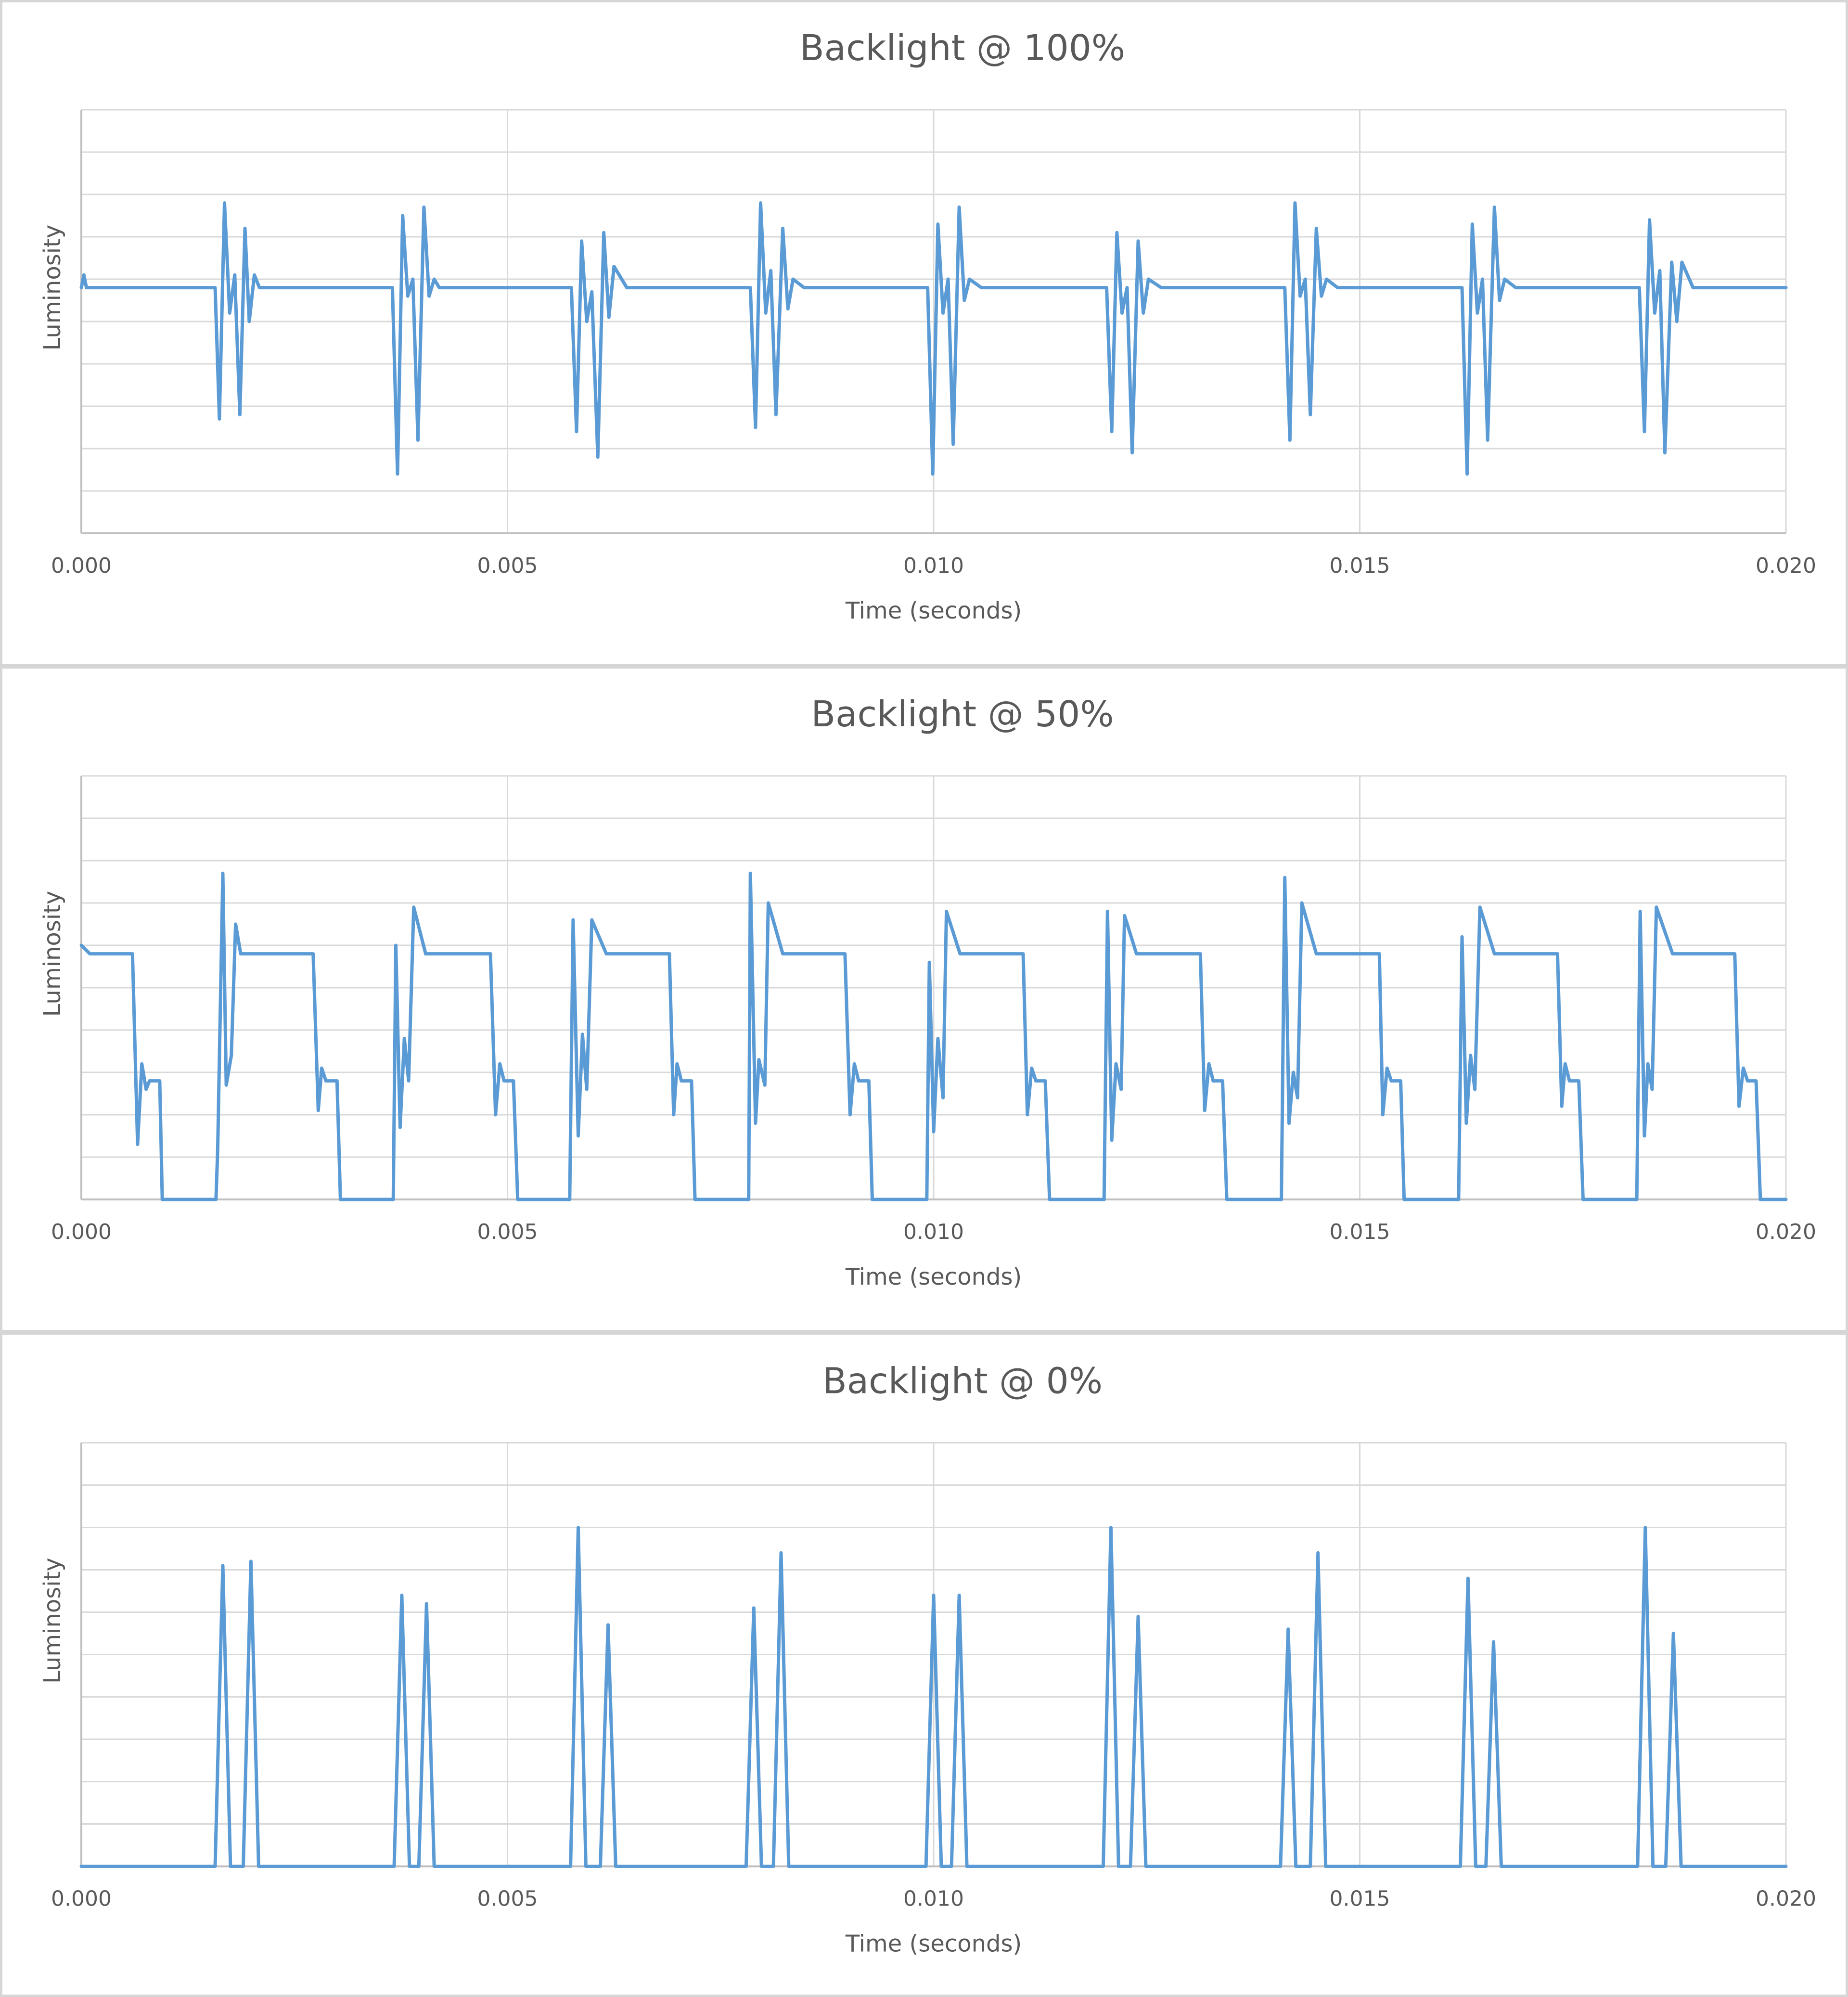  What do you see at coordinates (962, 1381) in the screenshot?
I see `chart-title: Backlight @ 0%` at bounding box center [962, 1381].